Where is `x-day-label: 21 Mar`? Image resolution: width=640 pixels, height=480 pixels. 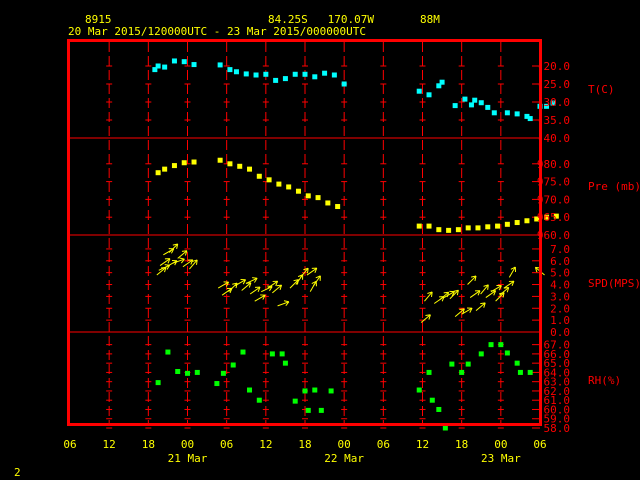 x-day-label: 21 Mar is located at coordinates (188, 458).